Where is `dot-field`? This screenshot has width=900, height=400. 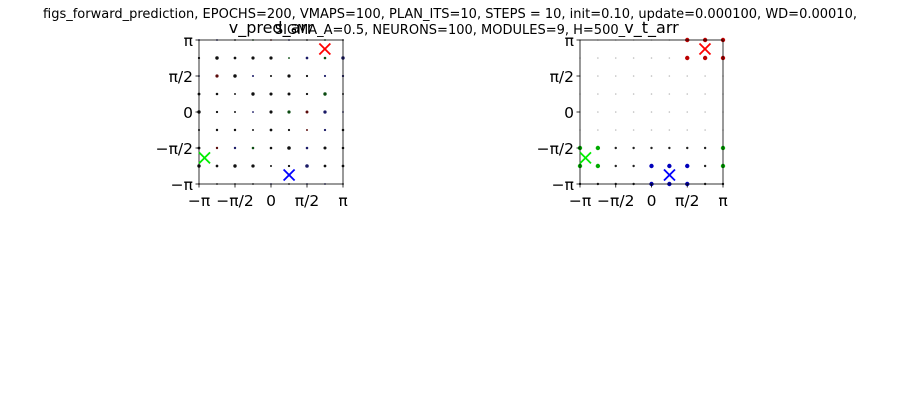 dot-field is located at coordinates (271, 112).